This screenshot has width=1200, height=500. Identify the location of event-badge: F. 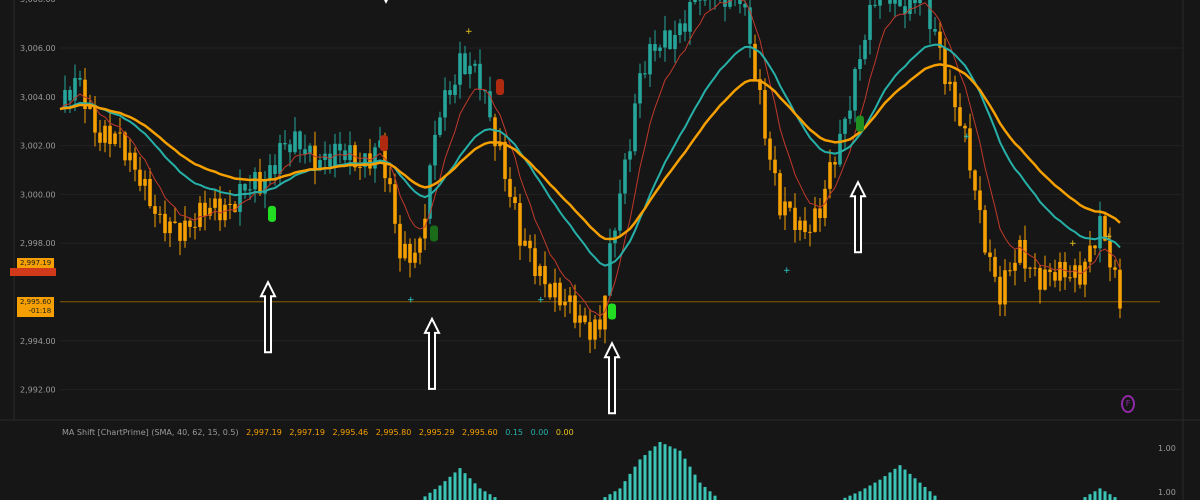
(1128, 404).